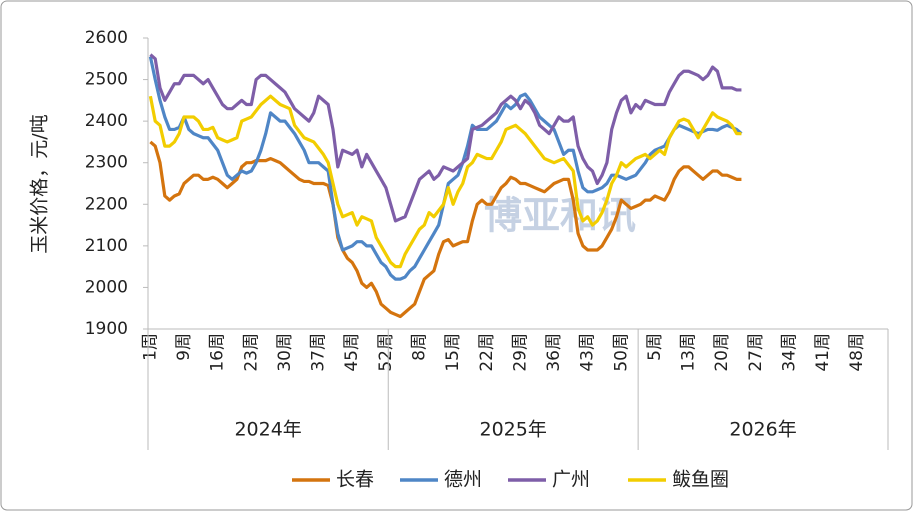 This screenshot has height=511, width=913. I want to click on y-tick-label: 2400, so click(106, 121).